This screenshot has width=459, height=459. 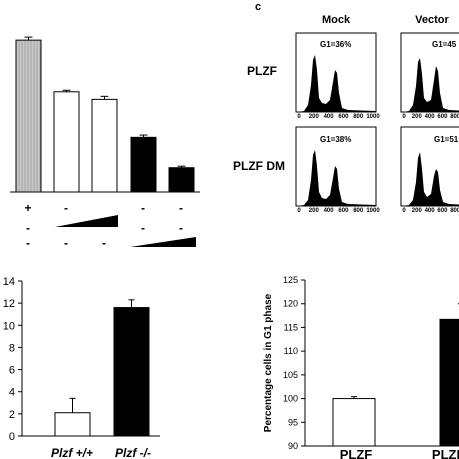 What do you see at coordinates (133, 452) in the screenshot?
I see `bottom-left-category-1: Plzf -/-` at bounding box center [133, 452].